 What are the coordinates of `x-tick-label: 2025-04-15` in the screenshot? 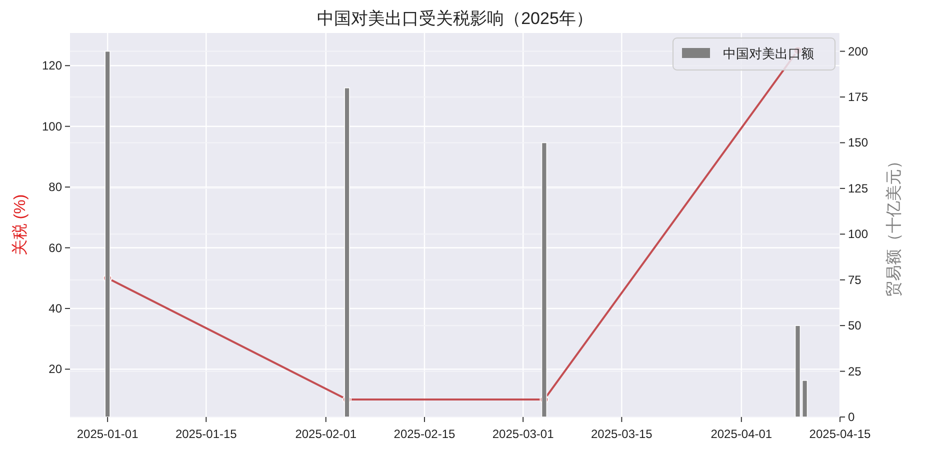 It's located at (840, 434).